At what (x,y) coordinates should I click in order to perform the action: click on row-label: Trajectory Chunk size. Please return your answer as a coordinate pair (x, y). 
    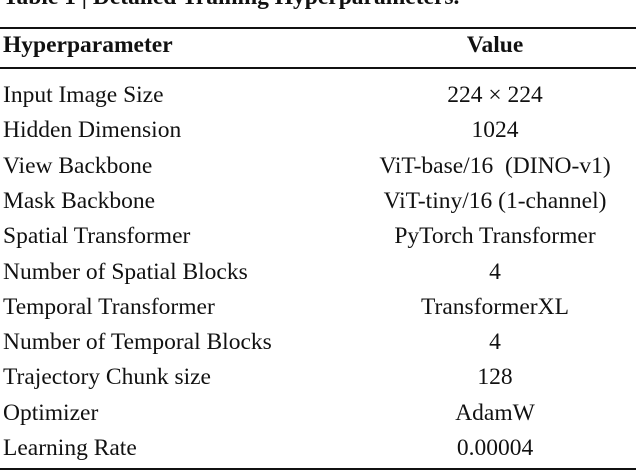
    Looking at the image, I should click on (107, 377).